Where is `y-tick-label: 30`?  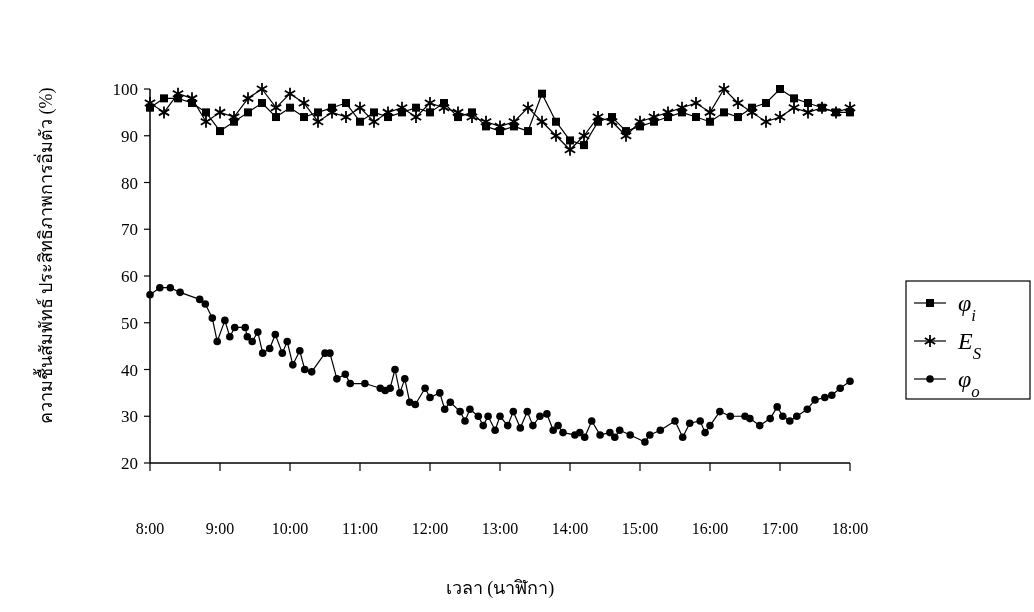
y-tick-label: 30 is located at coordinates (129, 417).